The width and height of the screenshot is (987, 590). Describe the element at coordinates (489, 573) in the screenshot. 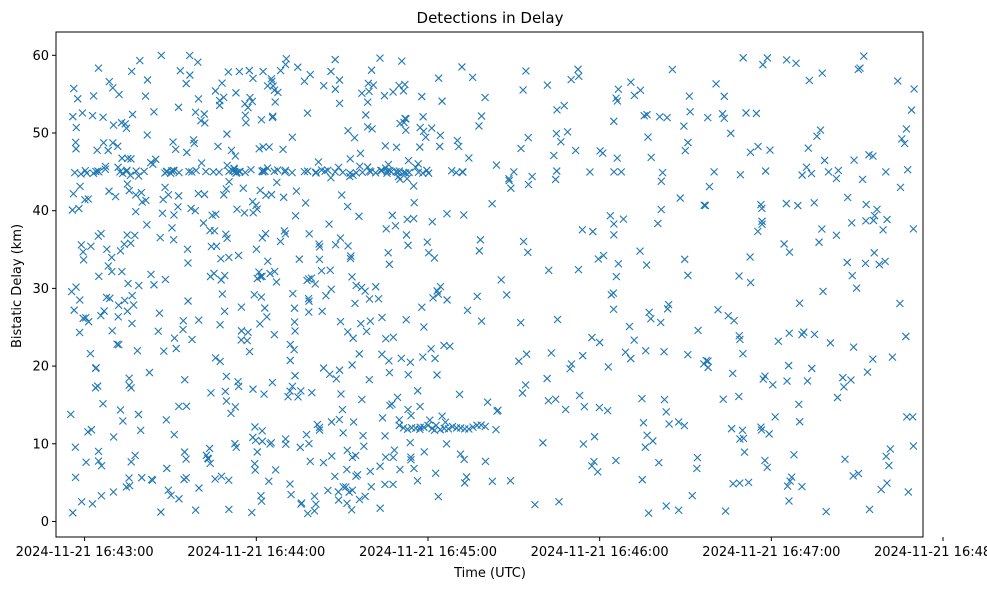

I see `x-axis-title: Time (UTC)` at that location.